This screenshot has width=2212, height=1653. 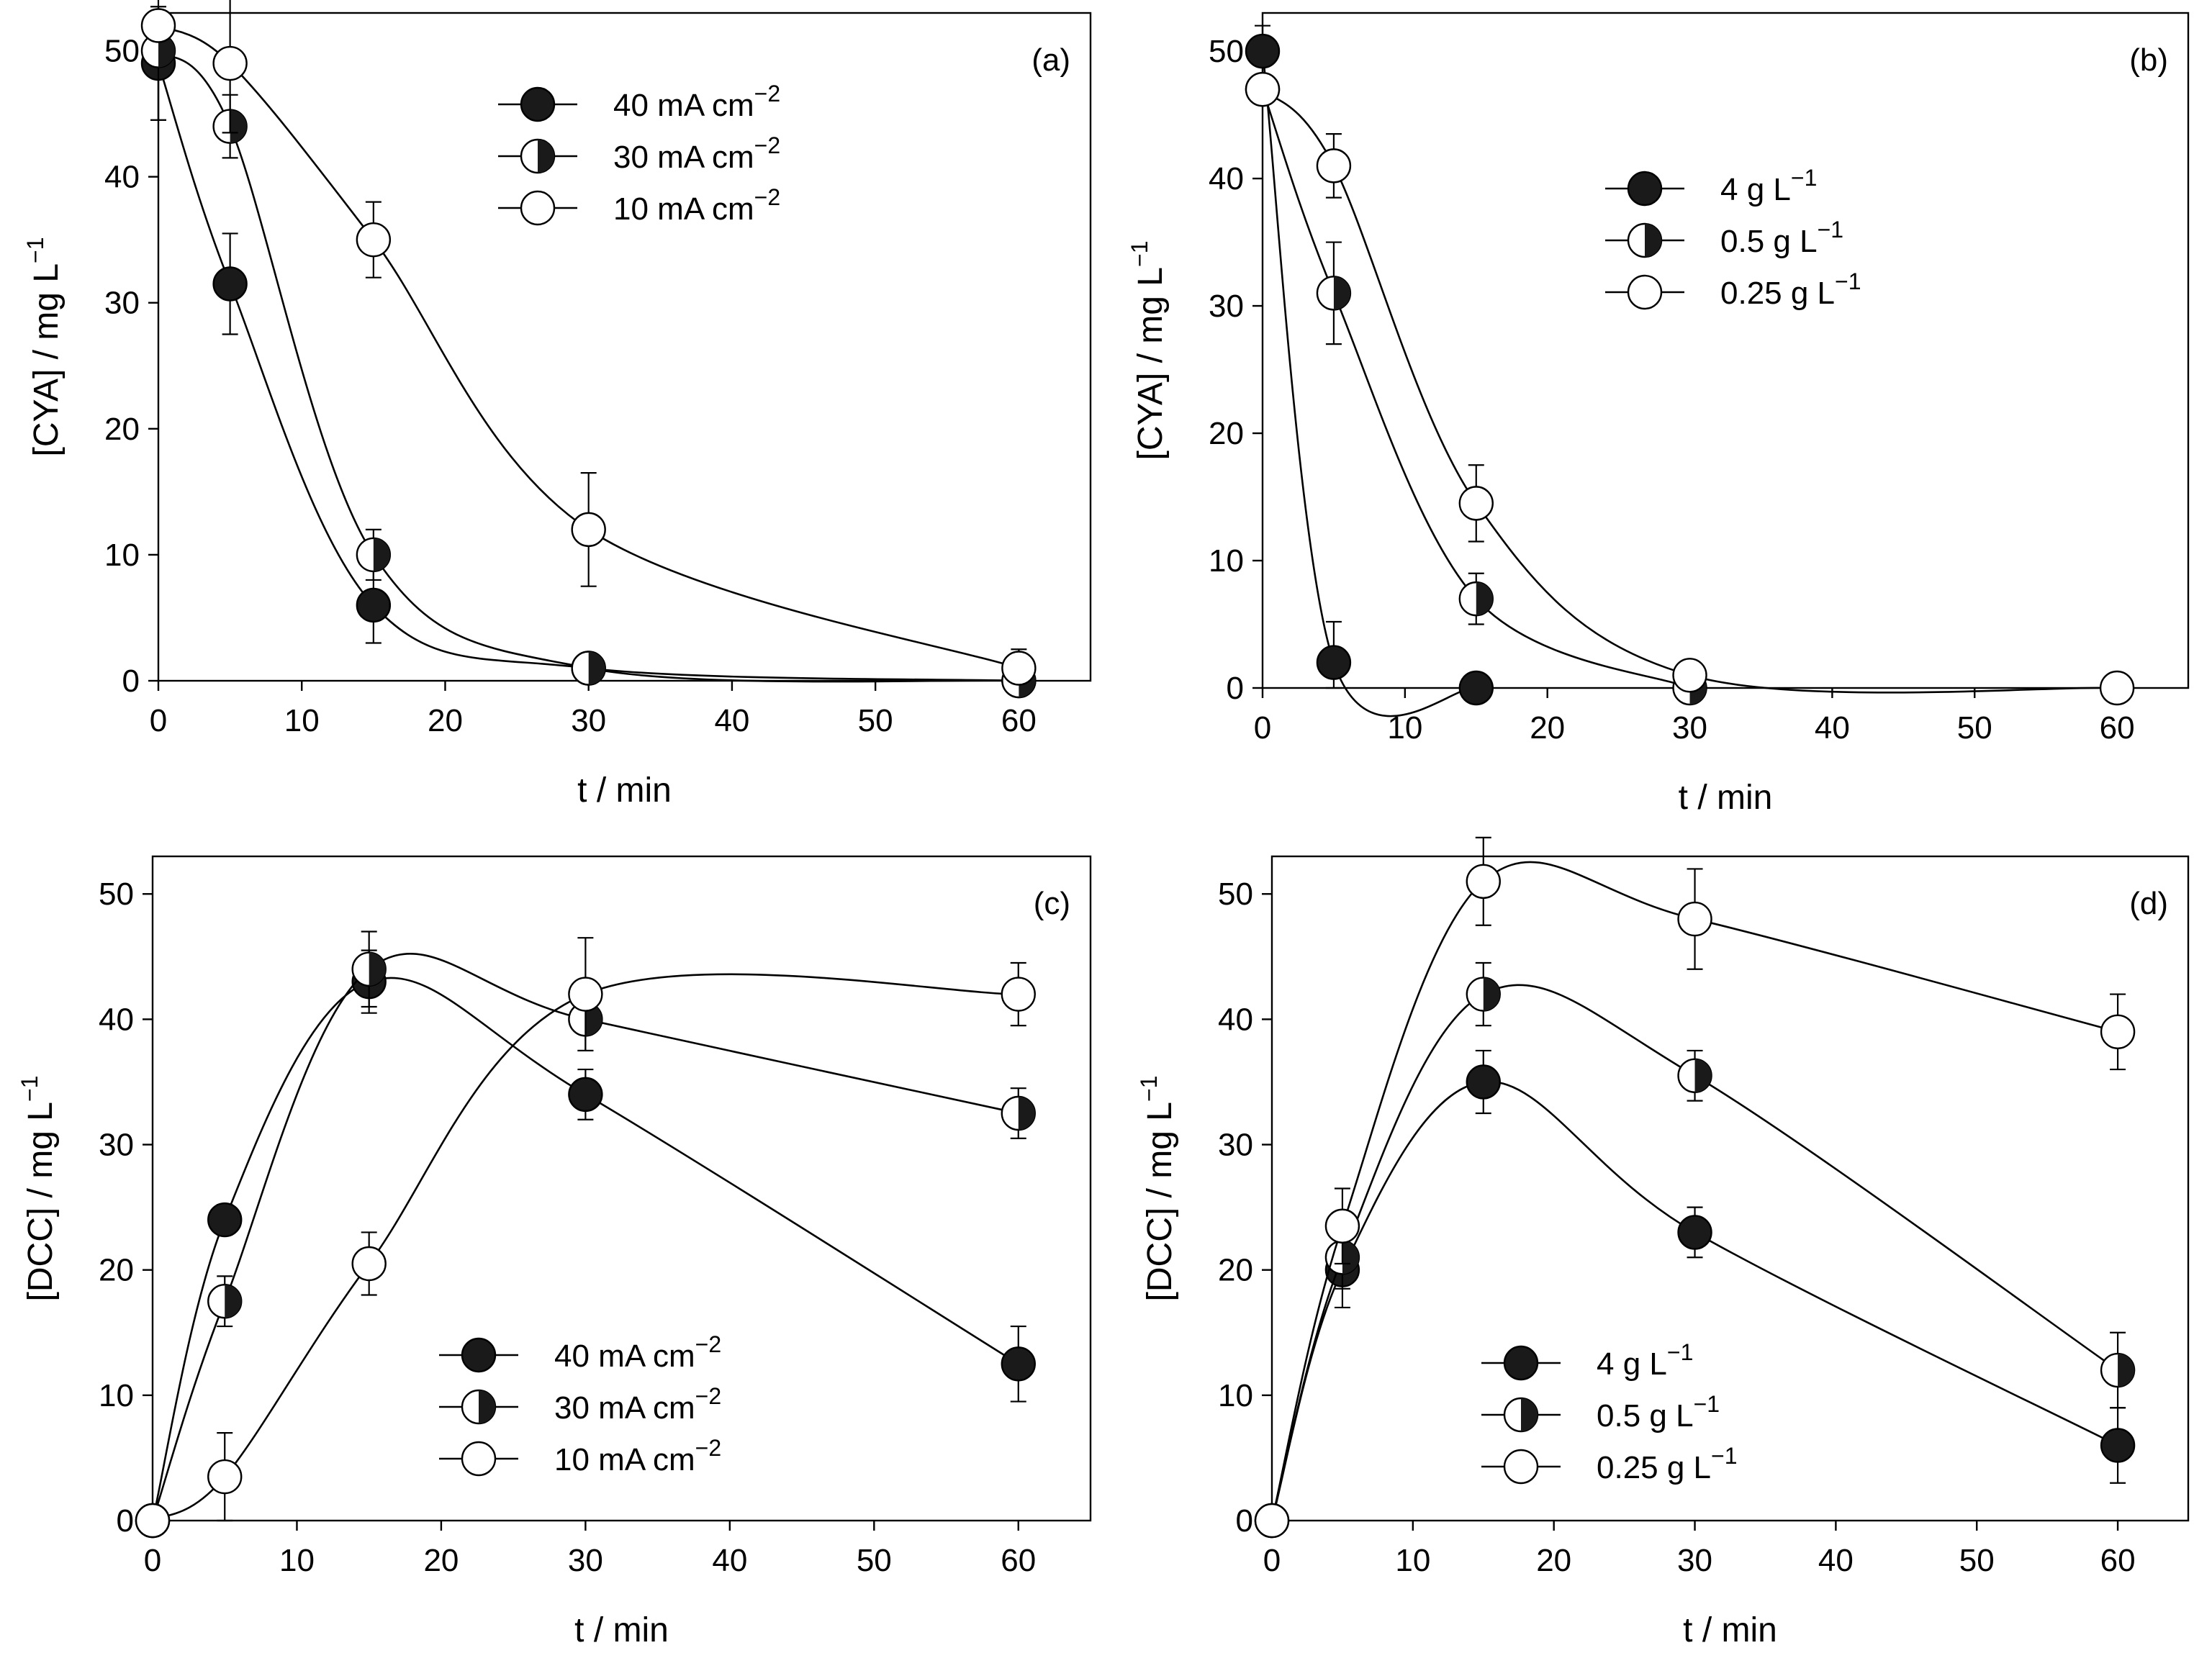 I want to click on y-tick-label: 30, so click(x=1235, y=1146).